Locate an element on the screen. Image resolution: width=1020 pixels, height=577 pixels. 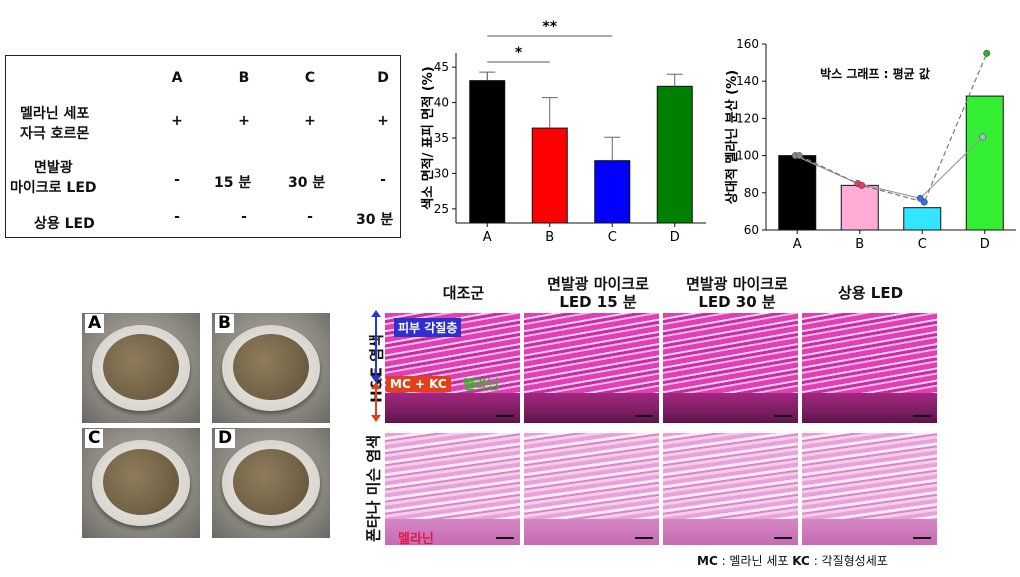
histo-title-commercial: 상용 LED is located at coordinates (870, 293).